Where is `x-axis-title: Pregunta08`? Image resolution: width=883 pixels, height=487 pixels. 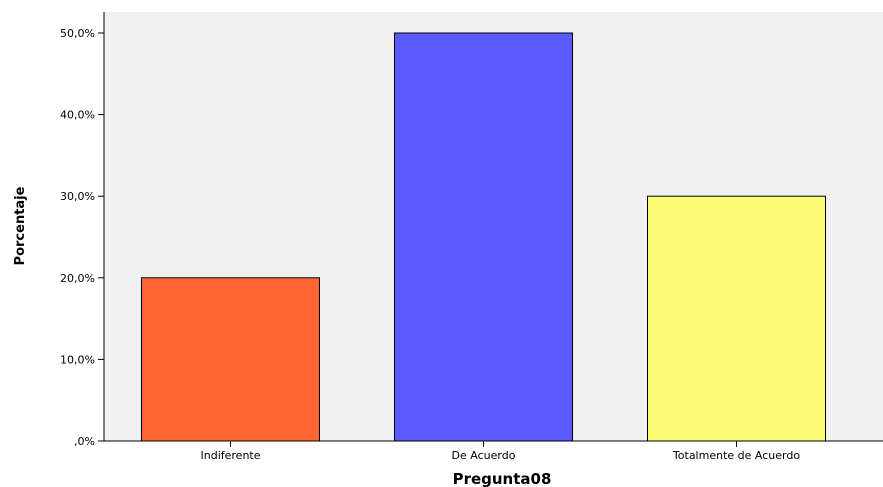 x-axis-title: Pregunta08 is located at coordinates (502, 478).